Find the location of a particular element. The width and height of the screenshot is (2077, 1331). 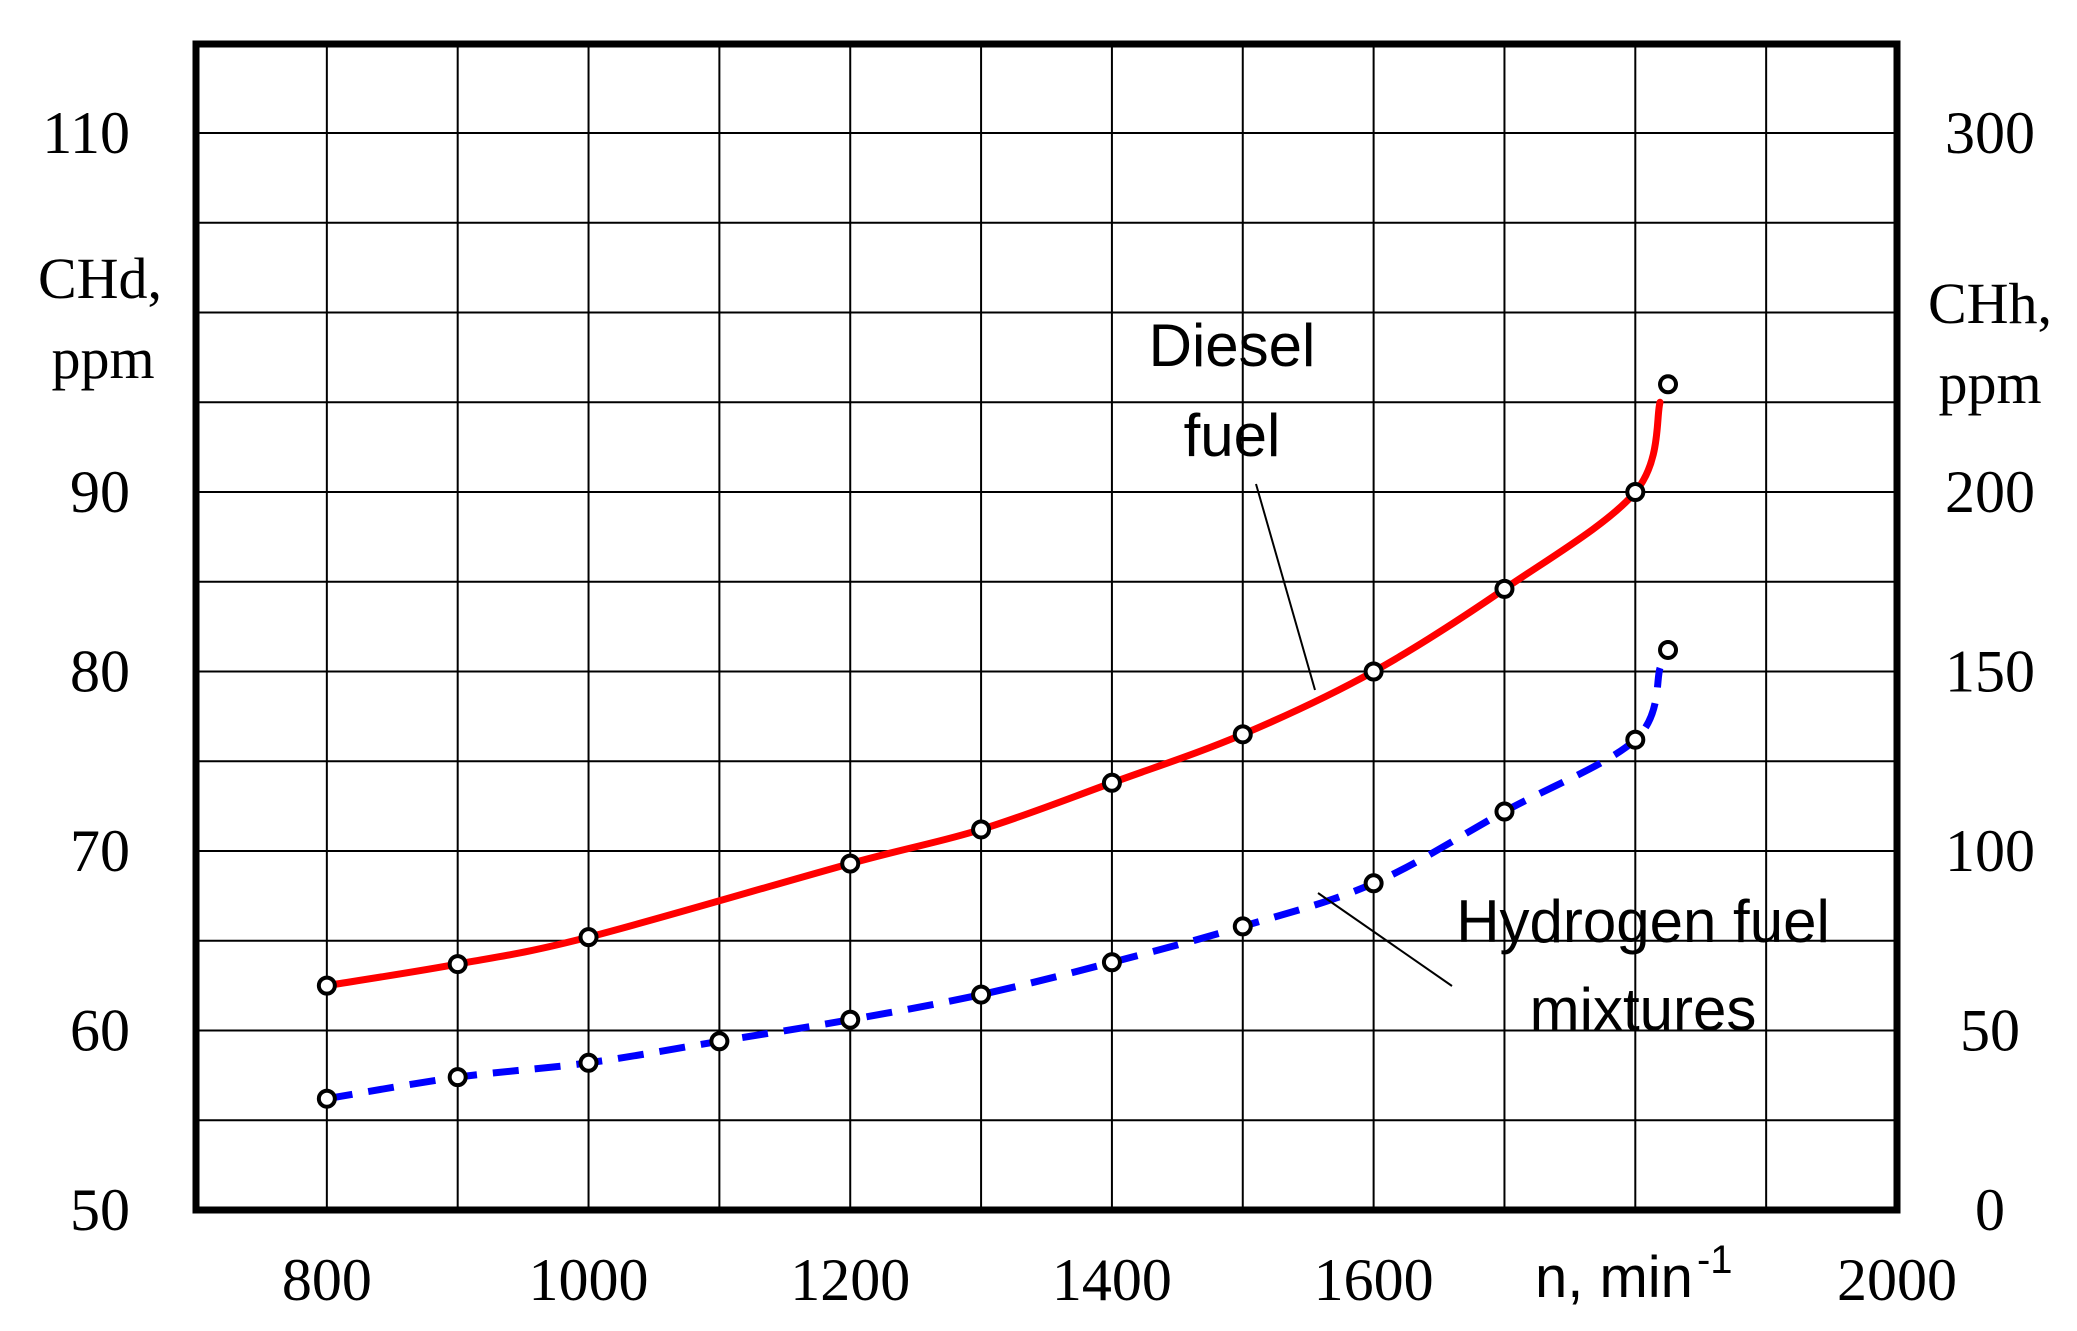

x-tick-label: 1000 is located at coordinates (589, 1280).